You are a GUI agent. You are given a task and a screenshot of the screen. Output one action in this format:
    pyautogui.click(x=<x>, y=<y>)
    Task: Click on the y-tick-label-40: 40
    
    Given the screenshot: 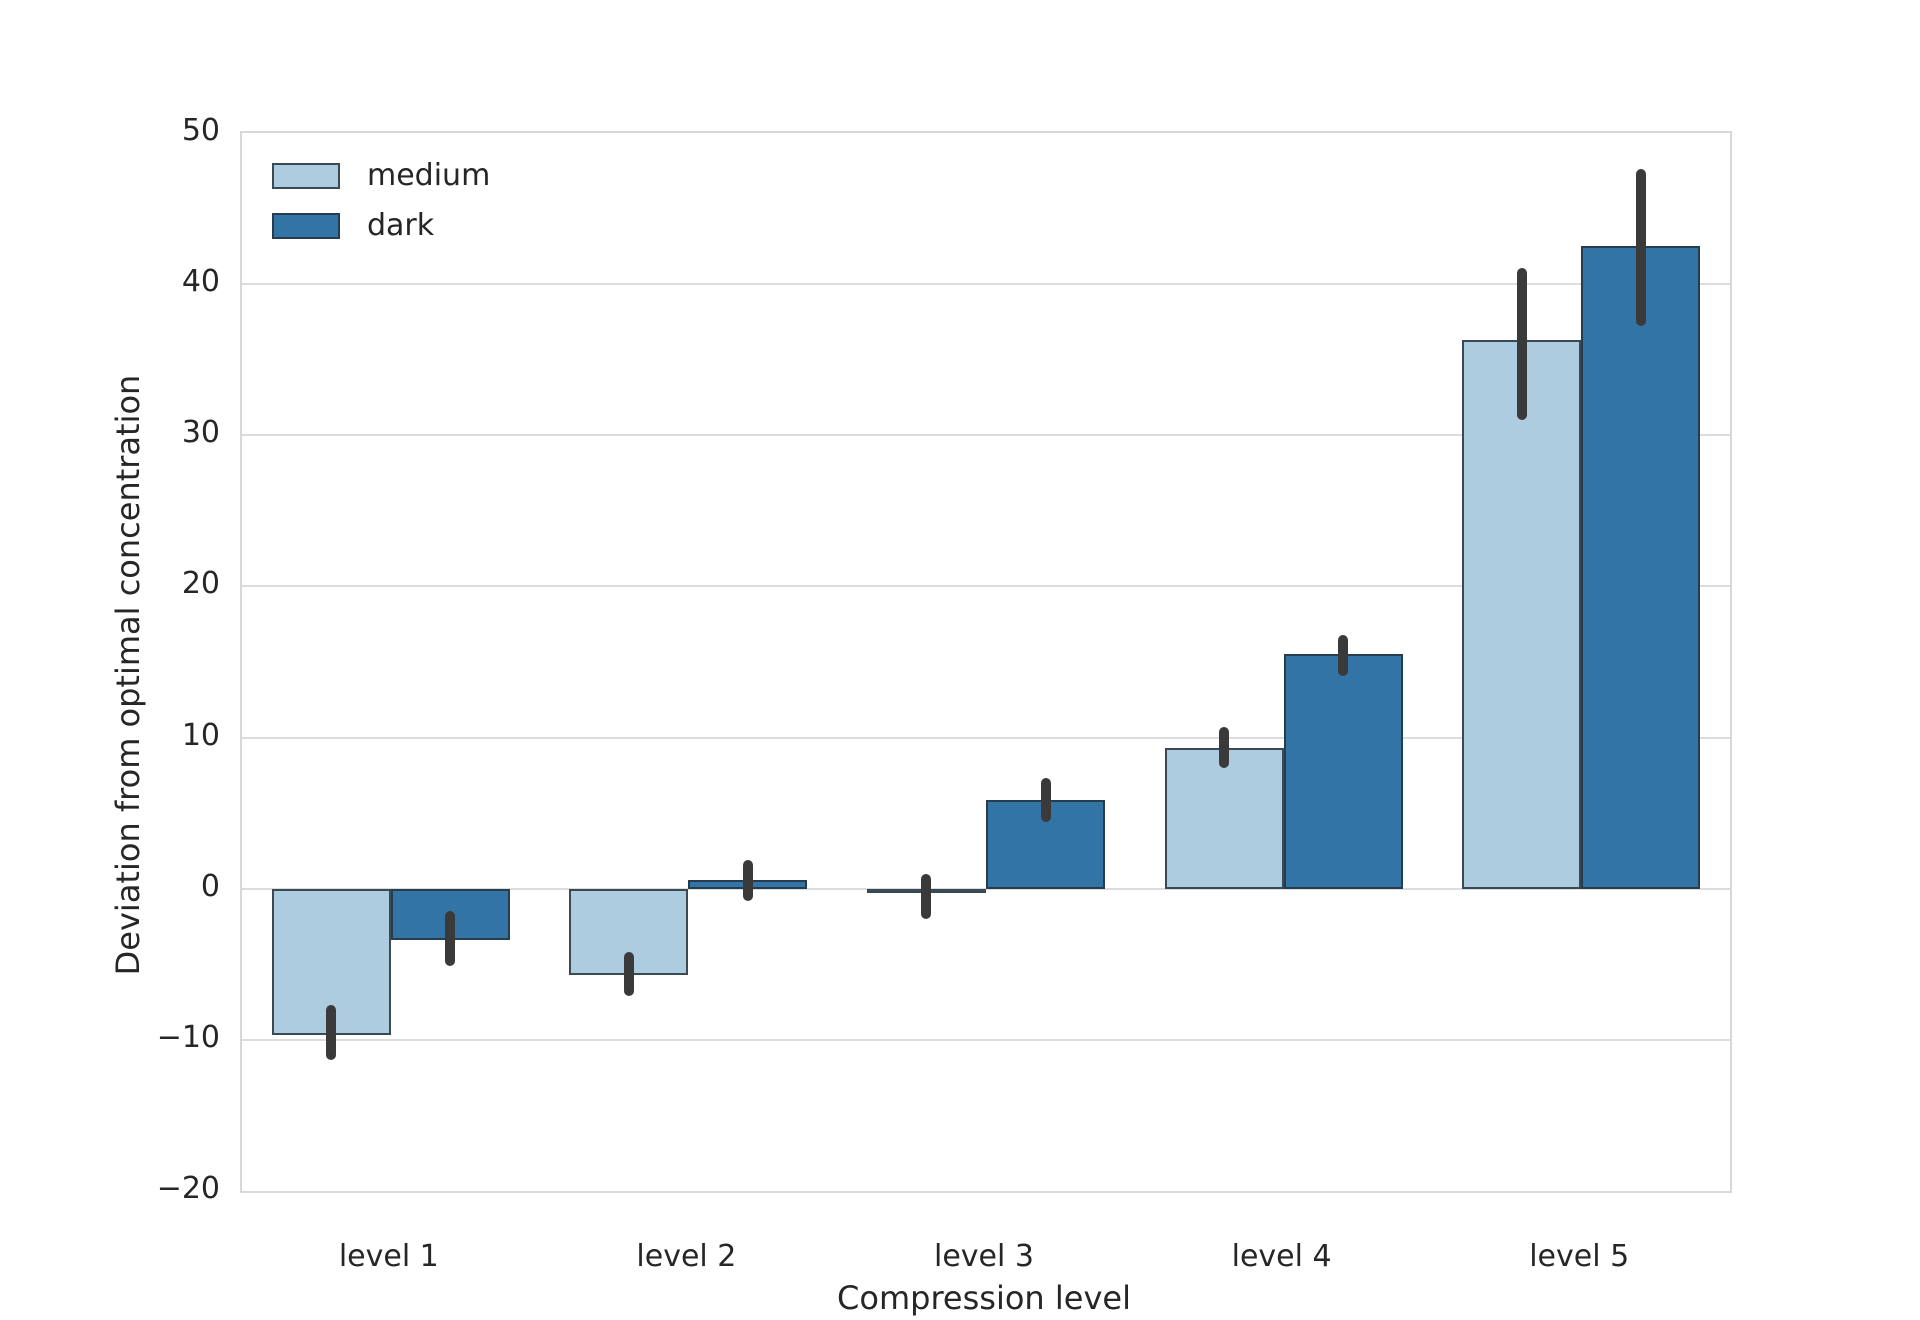 What is the action you would take?
    pyautogui.click(x=200, y=282)
    